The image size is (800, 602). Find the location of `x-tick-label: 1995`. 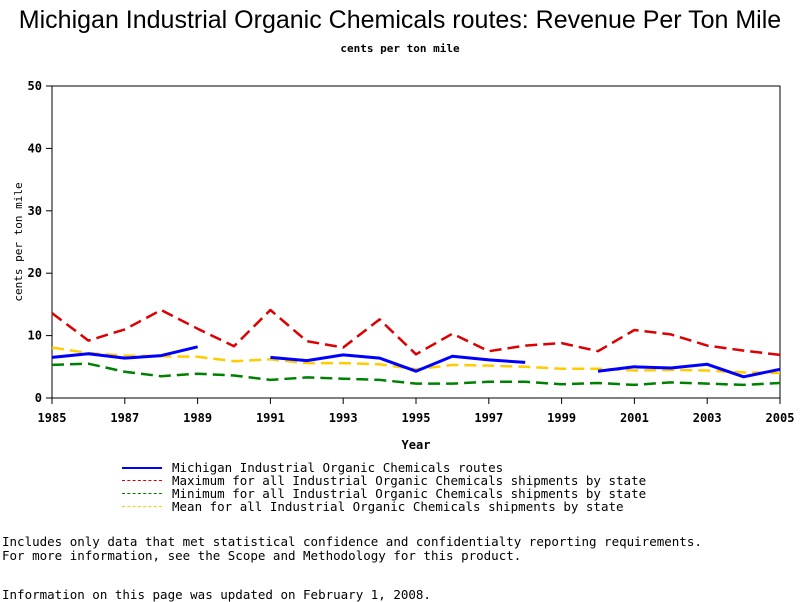

x-tick-label: 1995 is located at coordinates (416, 418).